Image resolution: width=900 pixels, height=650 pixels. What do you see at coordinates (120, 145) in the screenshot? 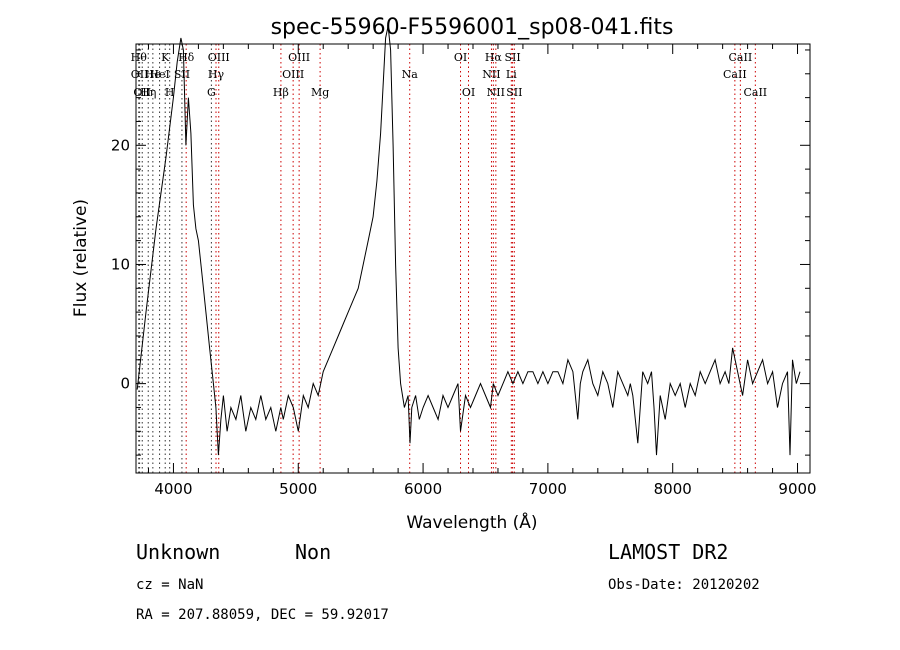
I see `y-tick-label: 20` at bounding box center [120, 145].